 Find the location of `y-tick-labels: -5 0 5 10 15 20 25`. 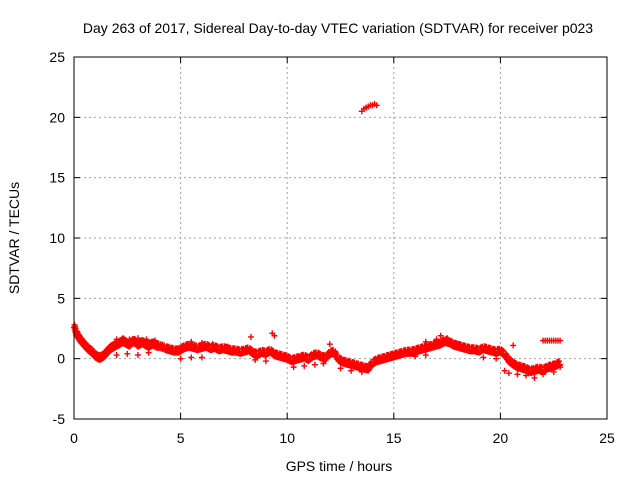

y-tick-labels: -5 0 5 10 15 20 25 is located at coordinates (57, 238).